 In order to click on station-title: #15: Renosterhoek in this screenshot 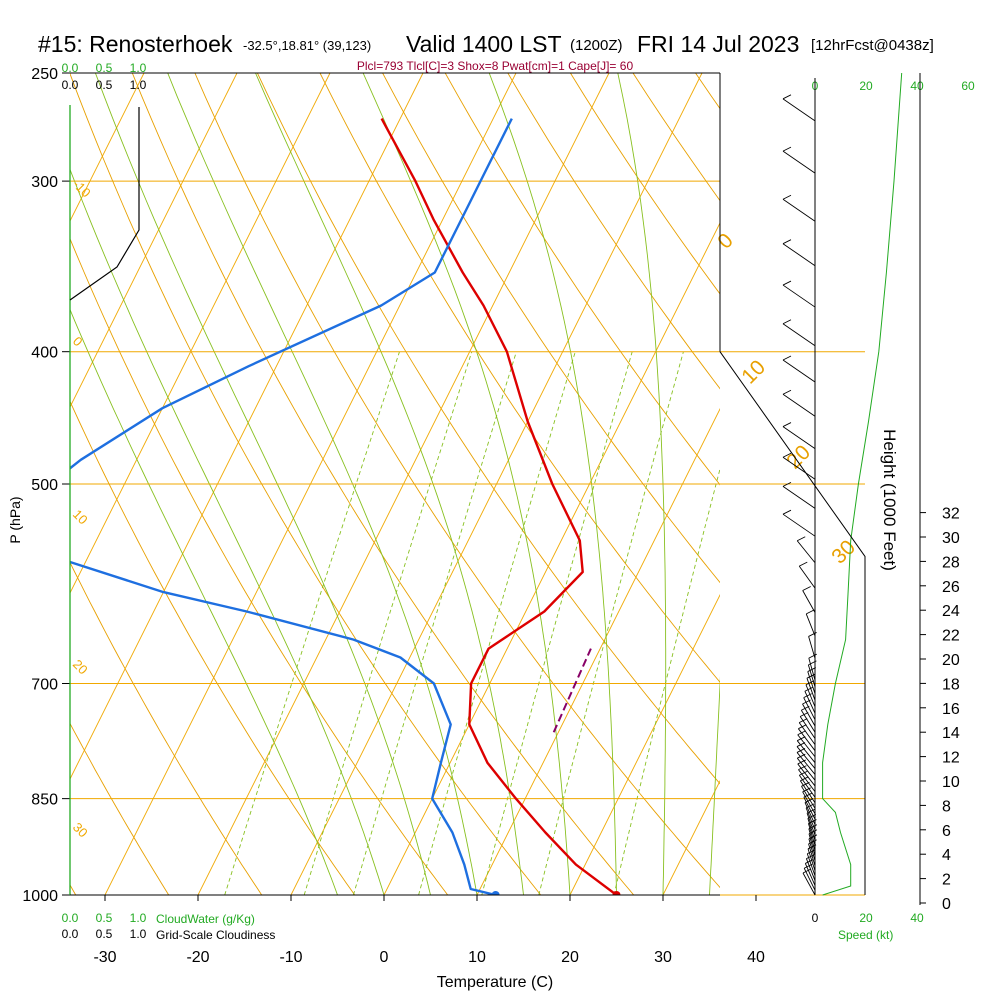, I will do `click(135, 44)`.